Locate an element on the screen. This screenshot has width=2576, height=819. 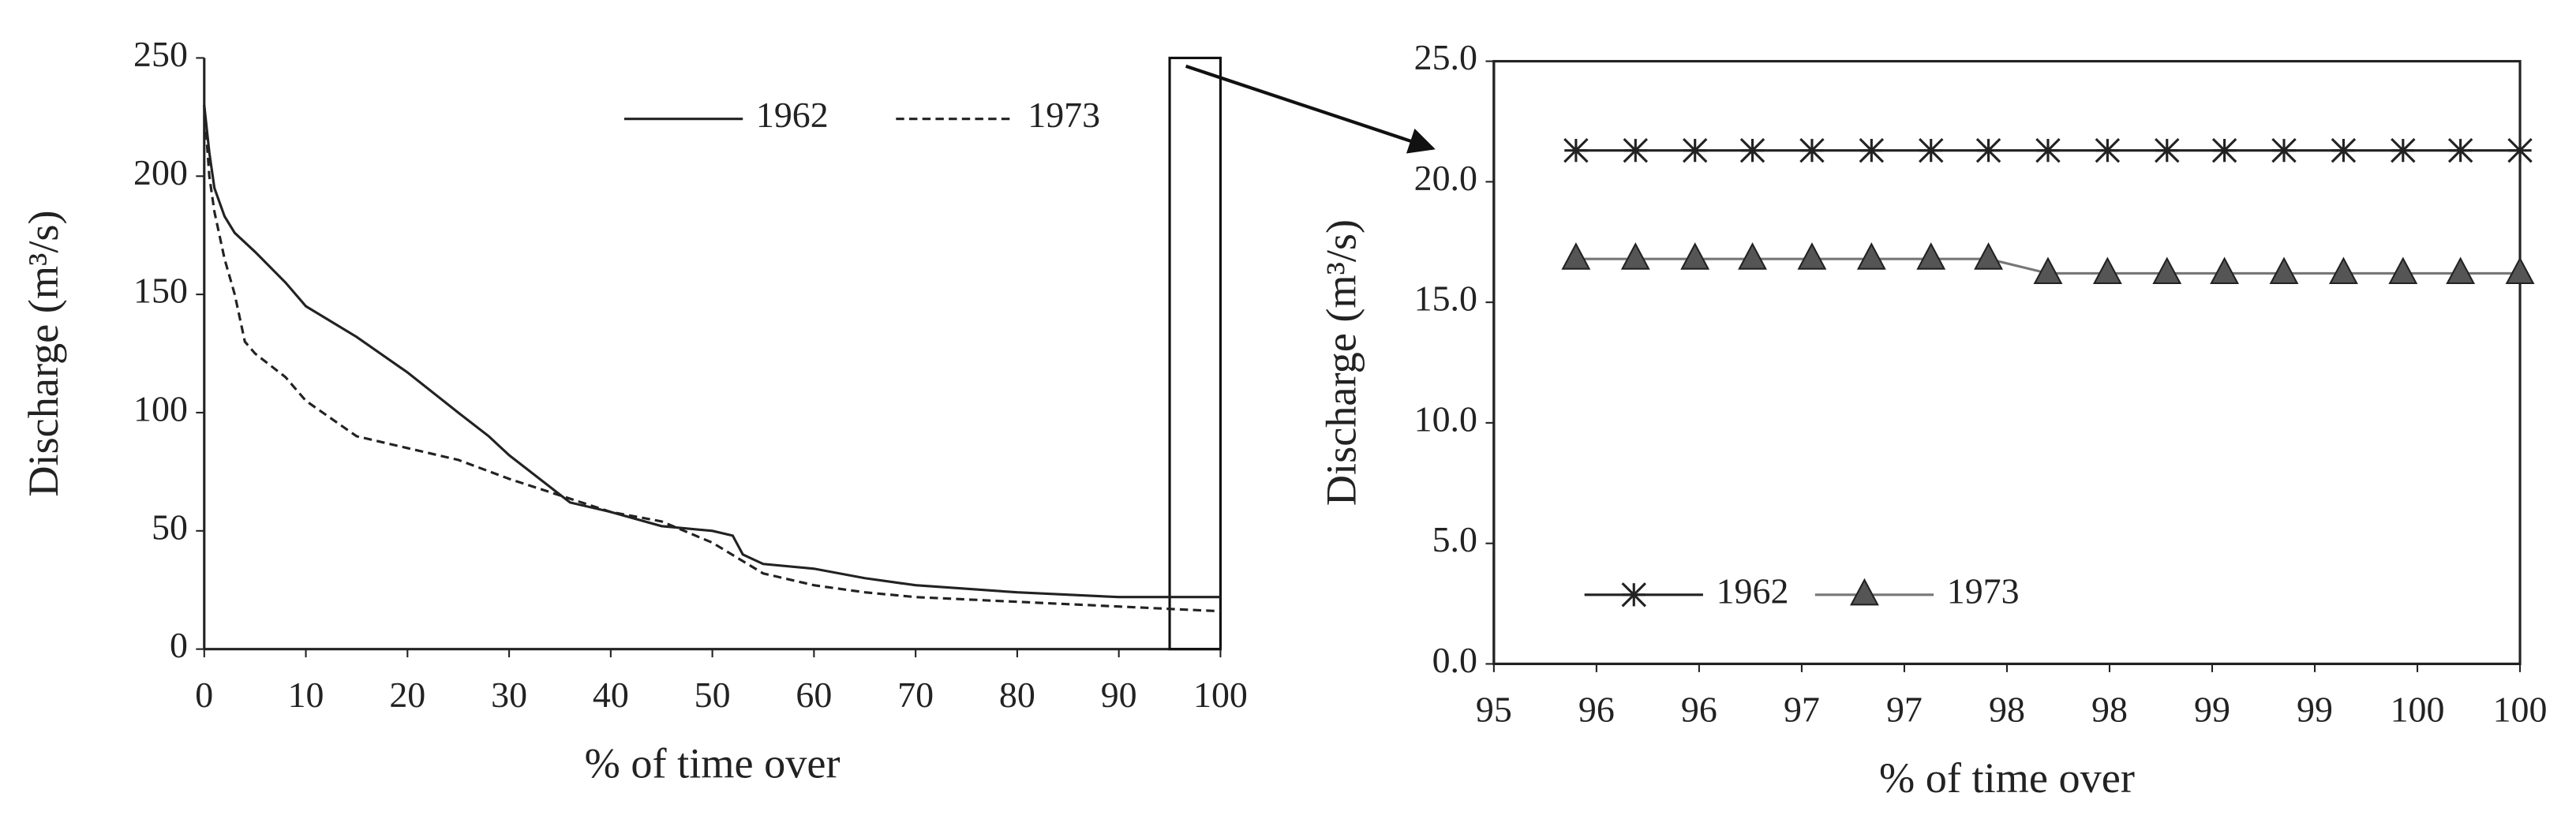
y-tick-label: 15.0 is located at coordinates (1445, 299).